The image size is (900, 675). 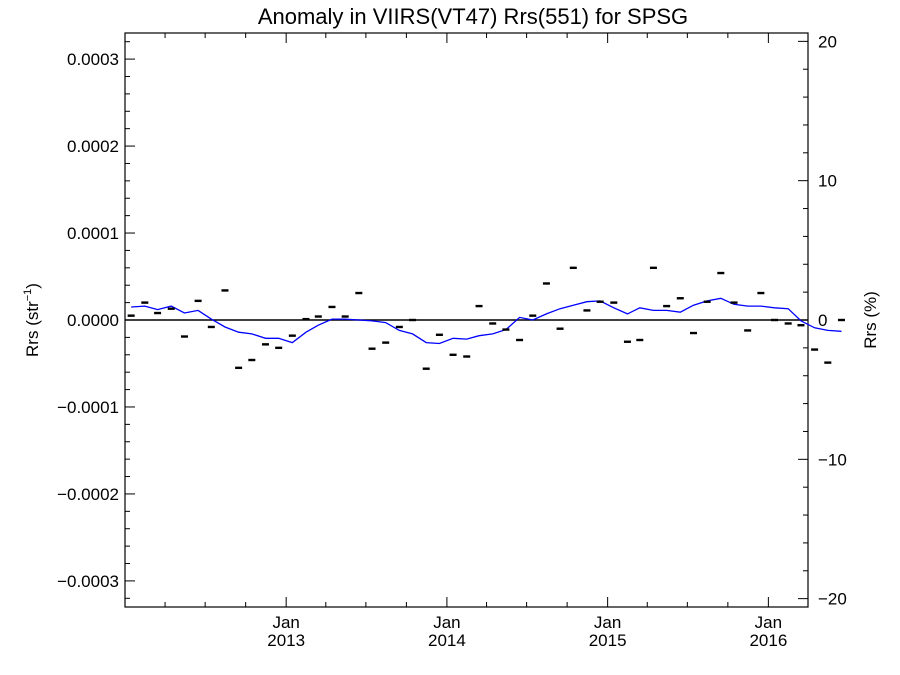 What do you see at coordinates (93, 59) in the screenshot?
I see `y-left-tick-label: 0.0003` at bounding box center [93, 59].